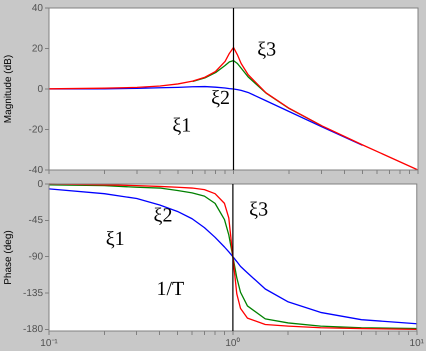 This screenshot has height=351, width=426. I want to click on y-tick-label: -90, so click(36, 256).